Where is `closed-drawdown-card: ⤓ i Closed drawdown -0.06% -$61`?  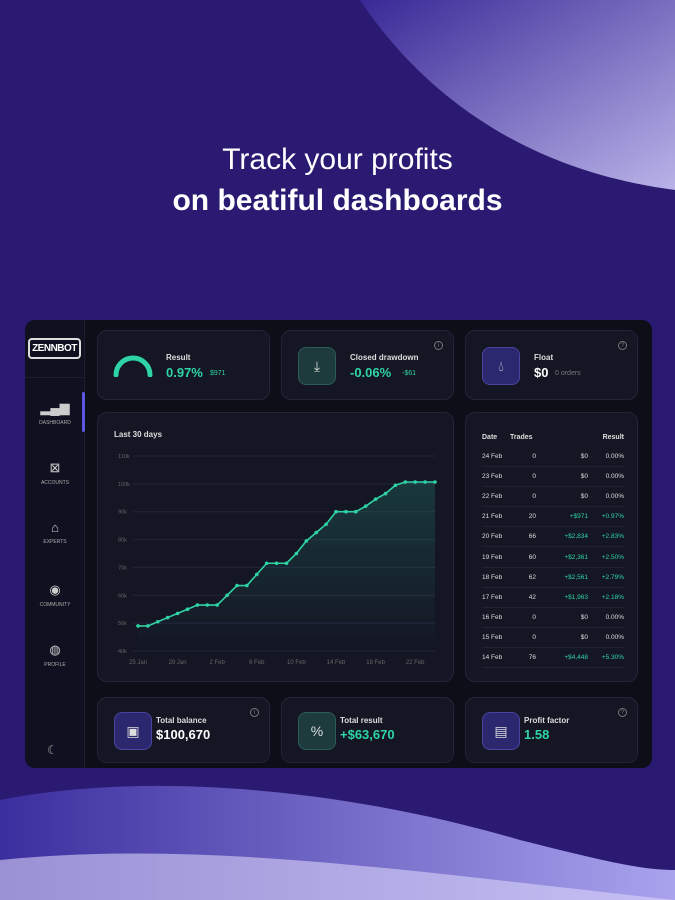 closed-drawdown-card: ⤓ i Closed drawdown -0.06% -$61 is located at coordinates (367, 365).